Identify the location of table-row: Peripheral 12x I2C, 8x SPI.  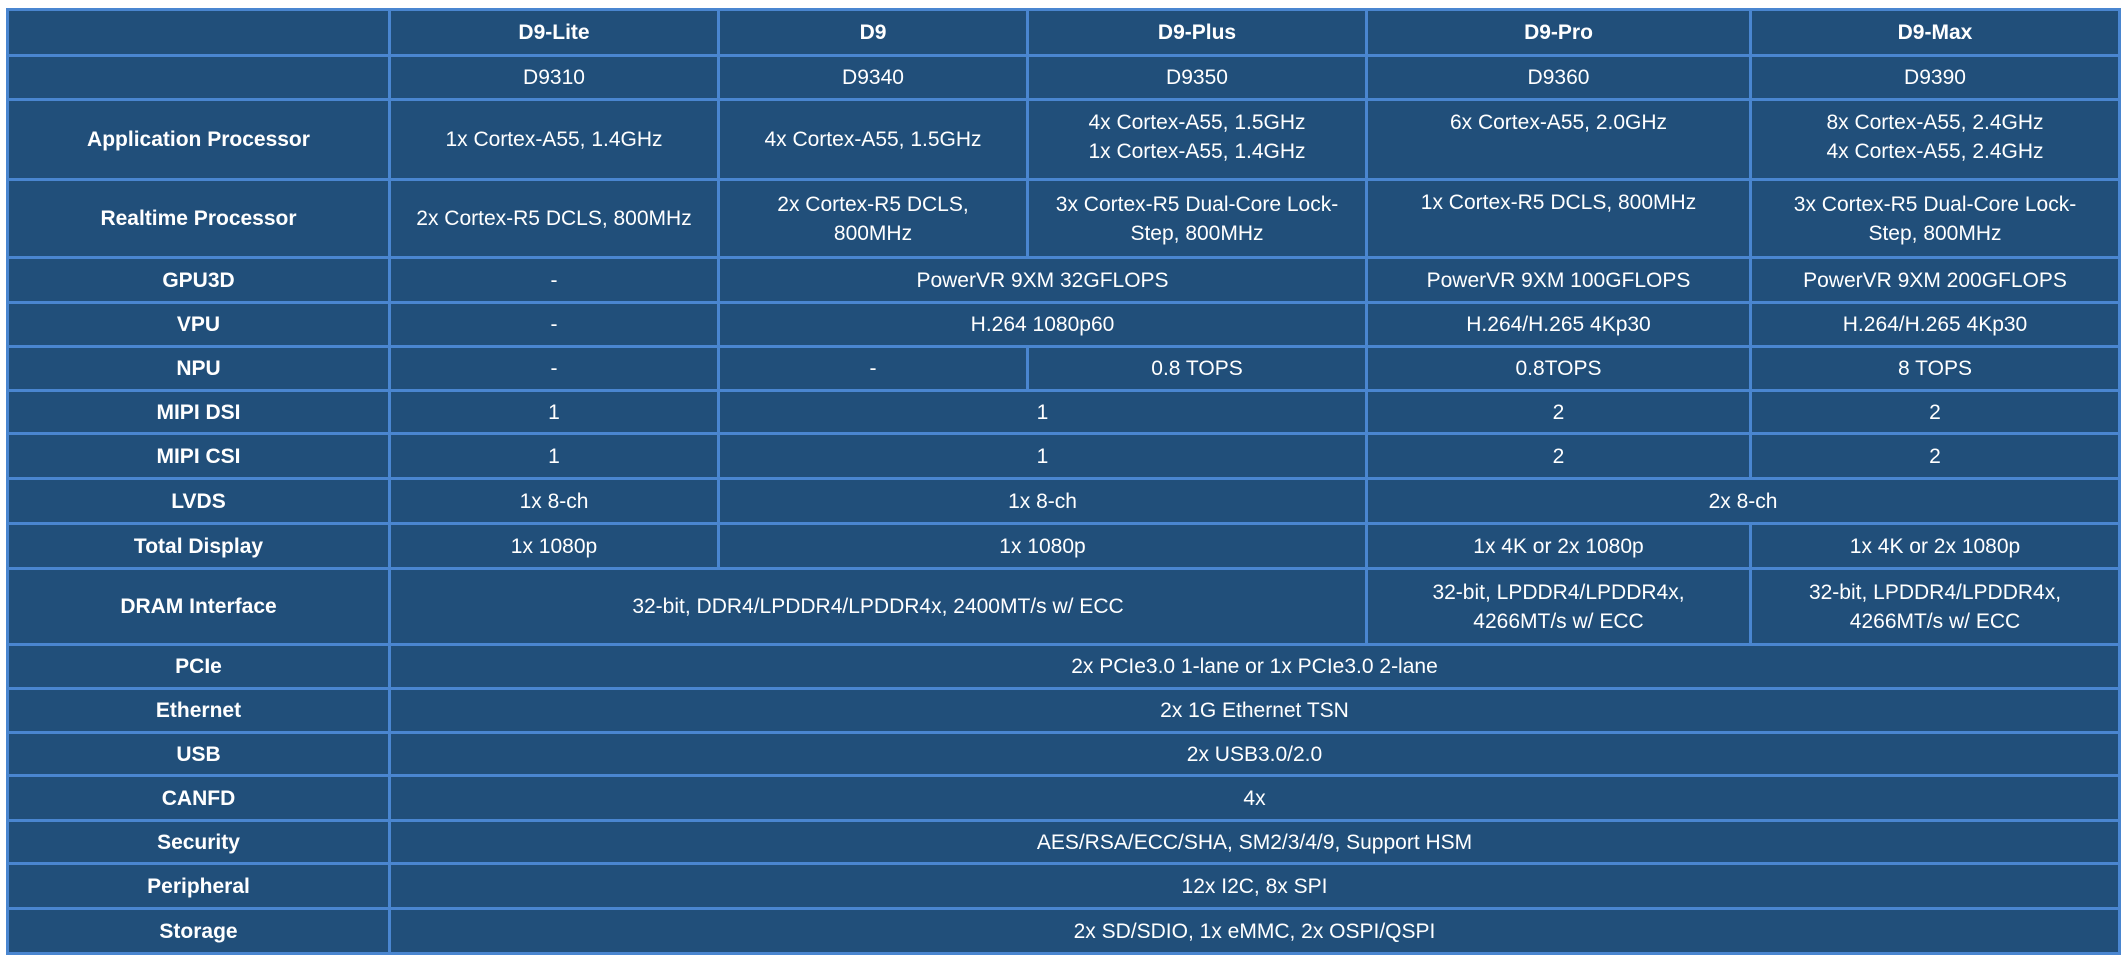
(1063, 886).